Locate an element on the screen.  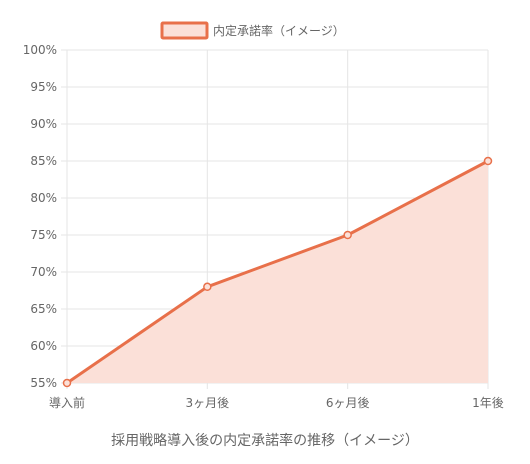
y-tick-label: 75% is located at coordinates (43, 235).